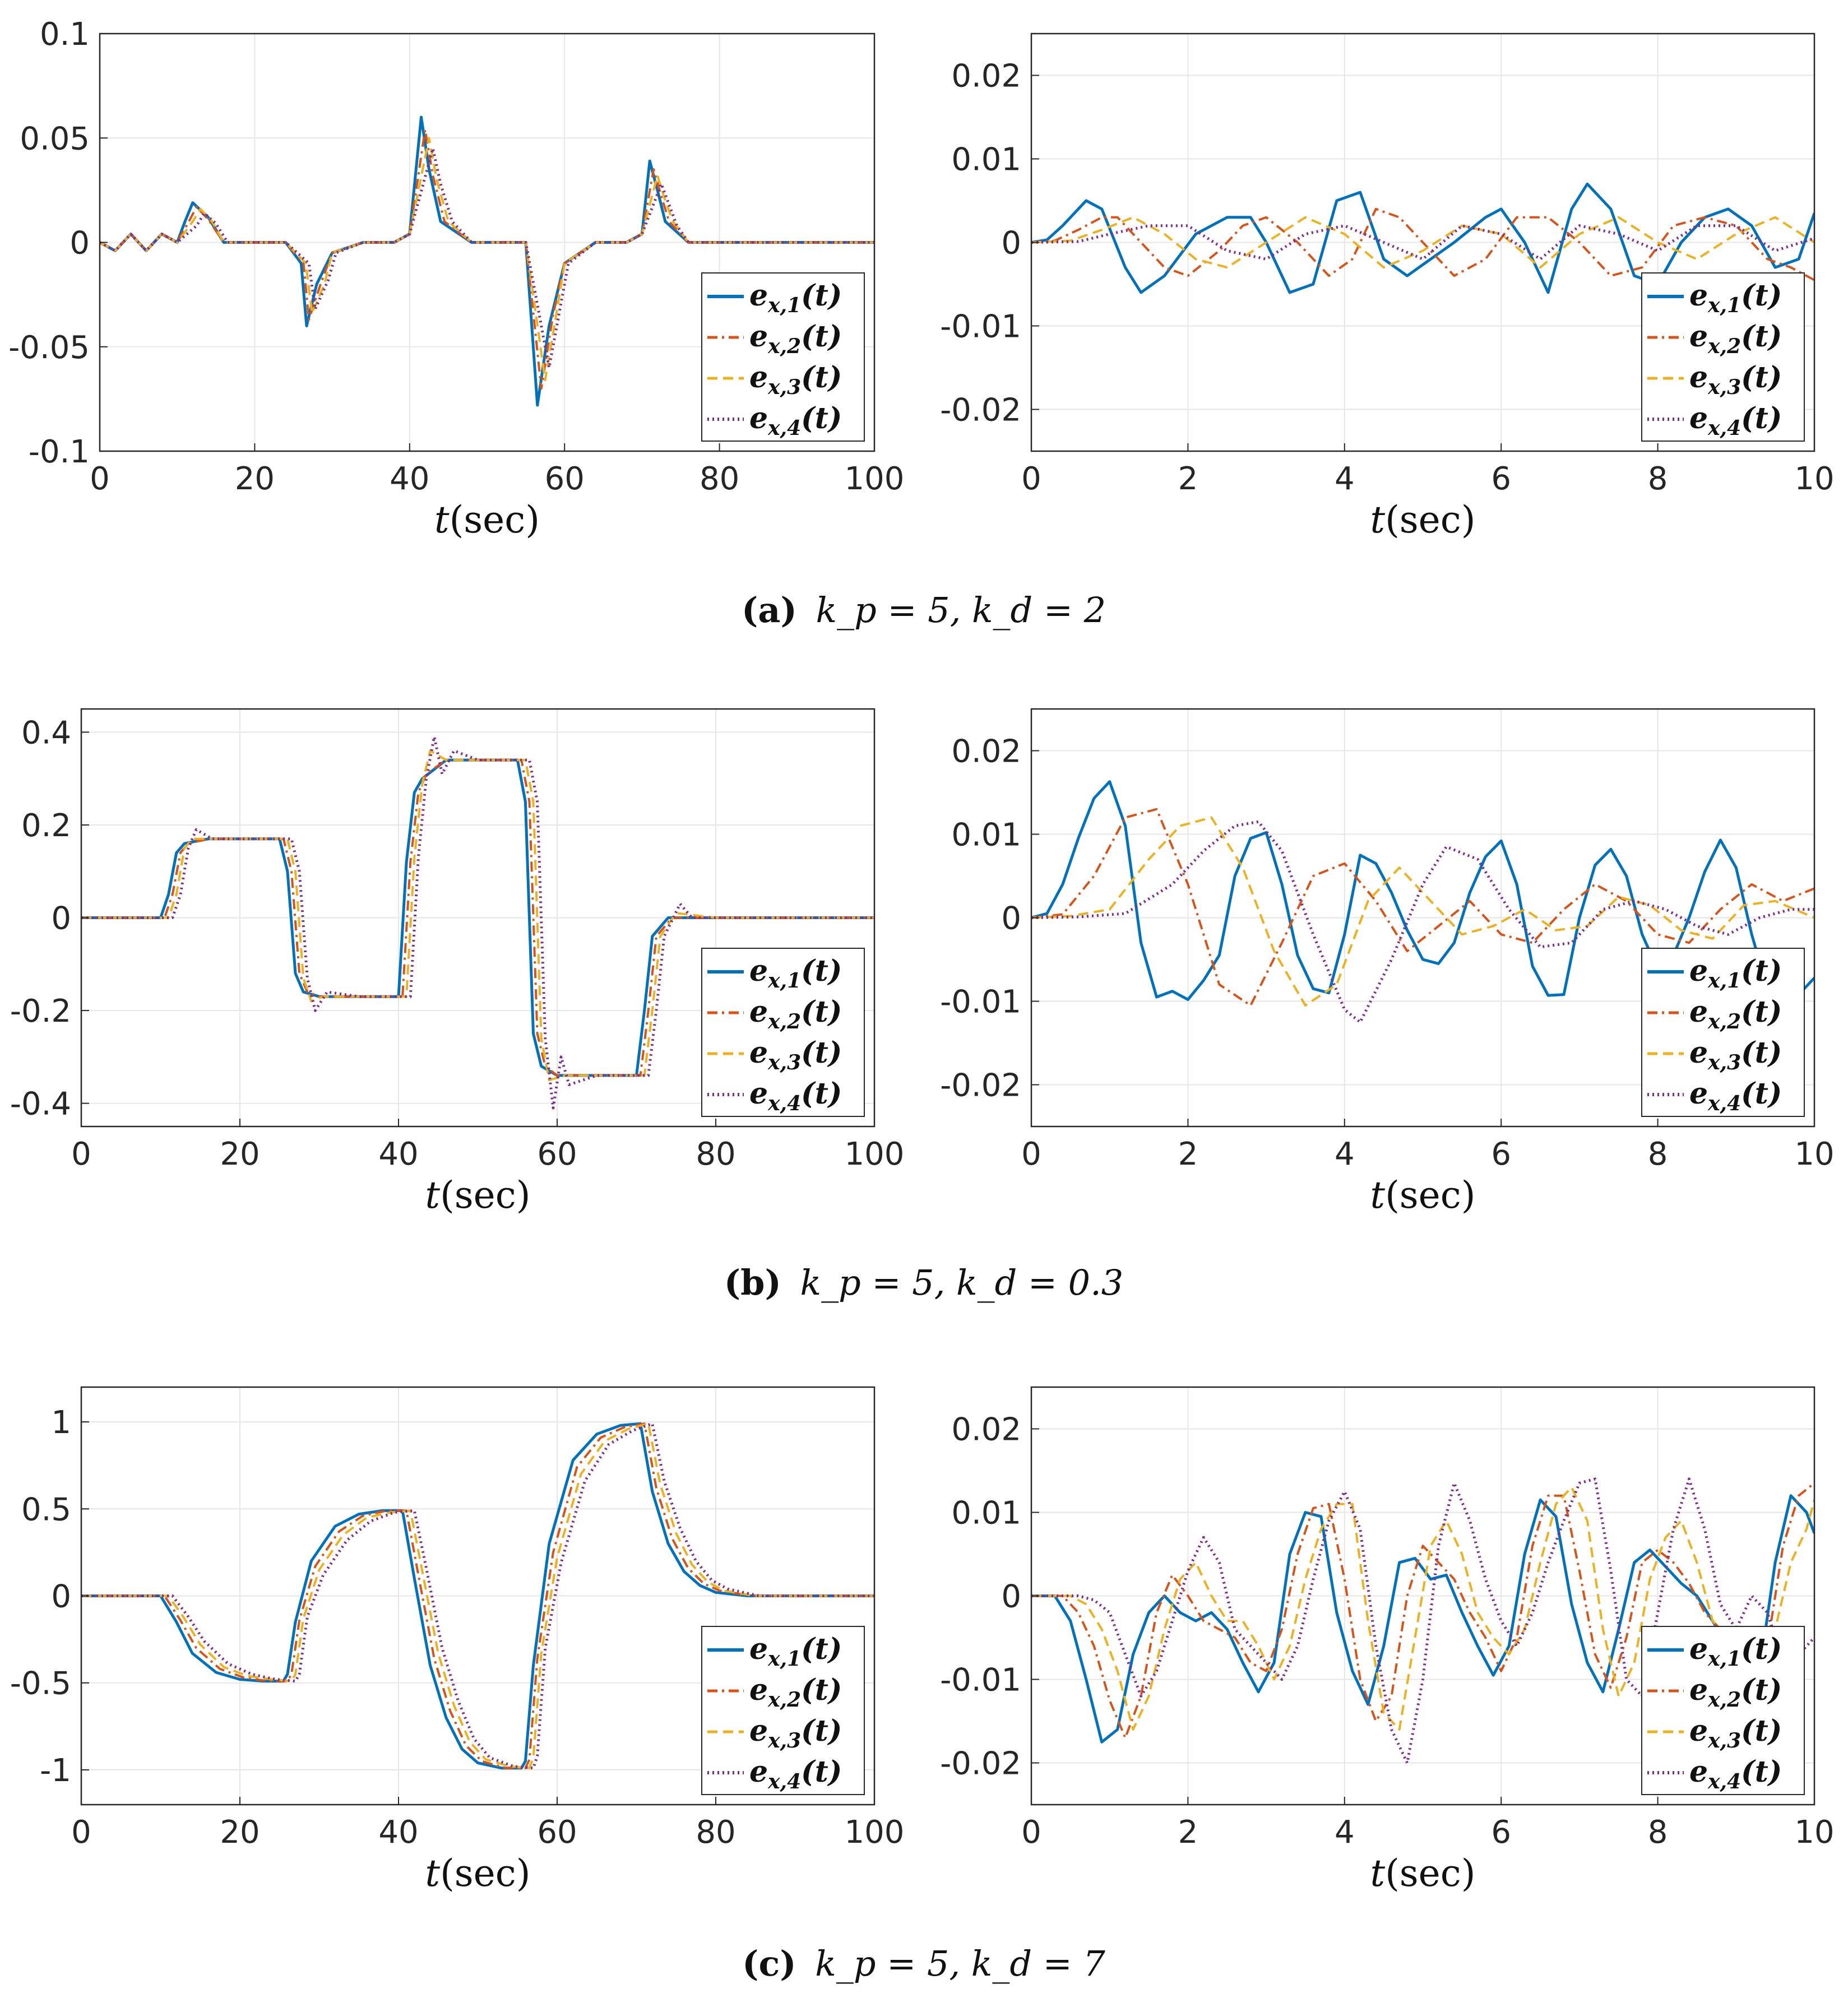 The width and height of the screenshot is (1848, 1998). What do you see at coordinates (41, 1684) in the screenshot?
I see `y-tick-label: -0.5` at bounding box center [41, 1684].